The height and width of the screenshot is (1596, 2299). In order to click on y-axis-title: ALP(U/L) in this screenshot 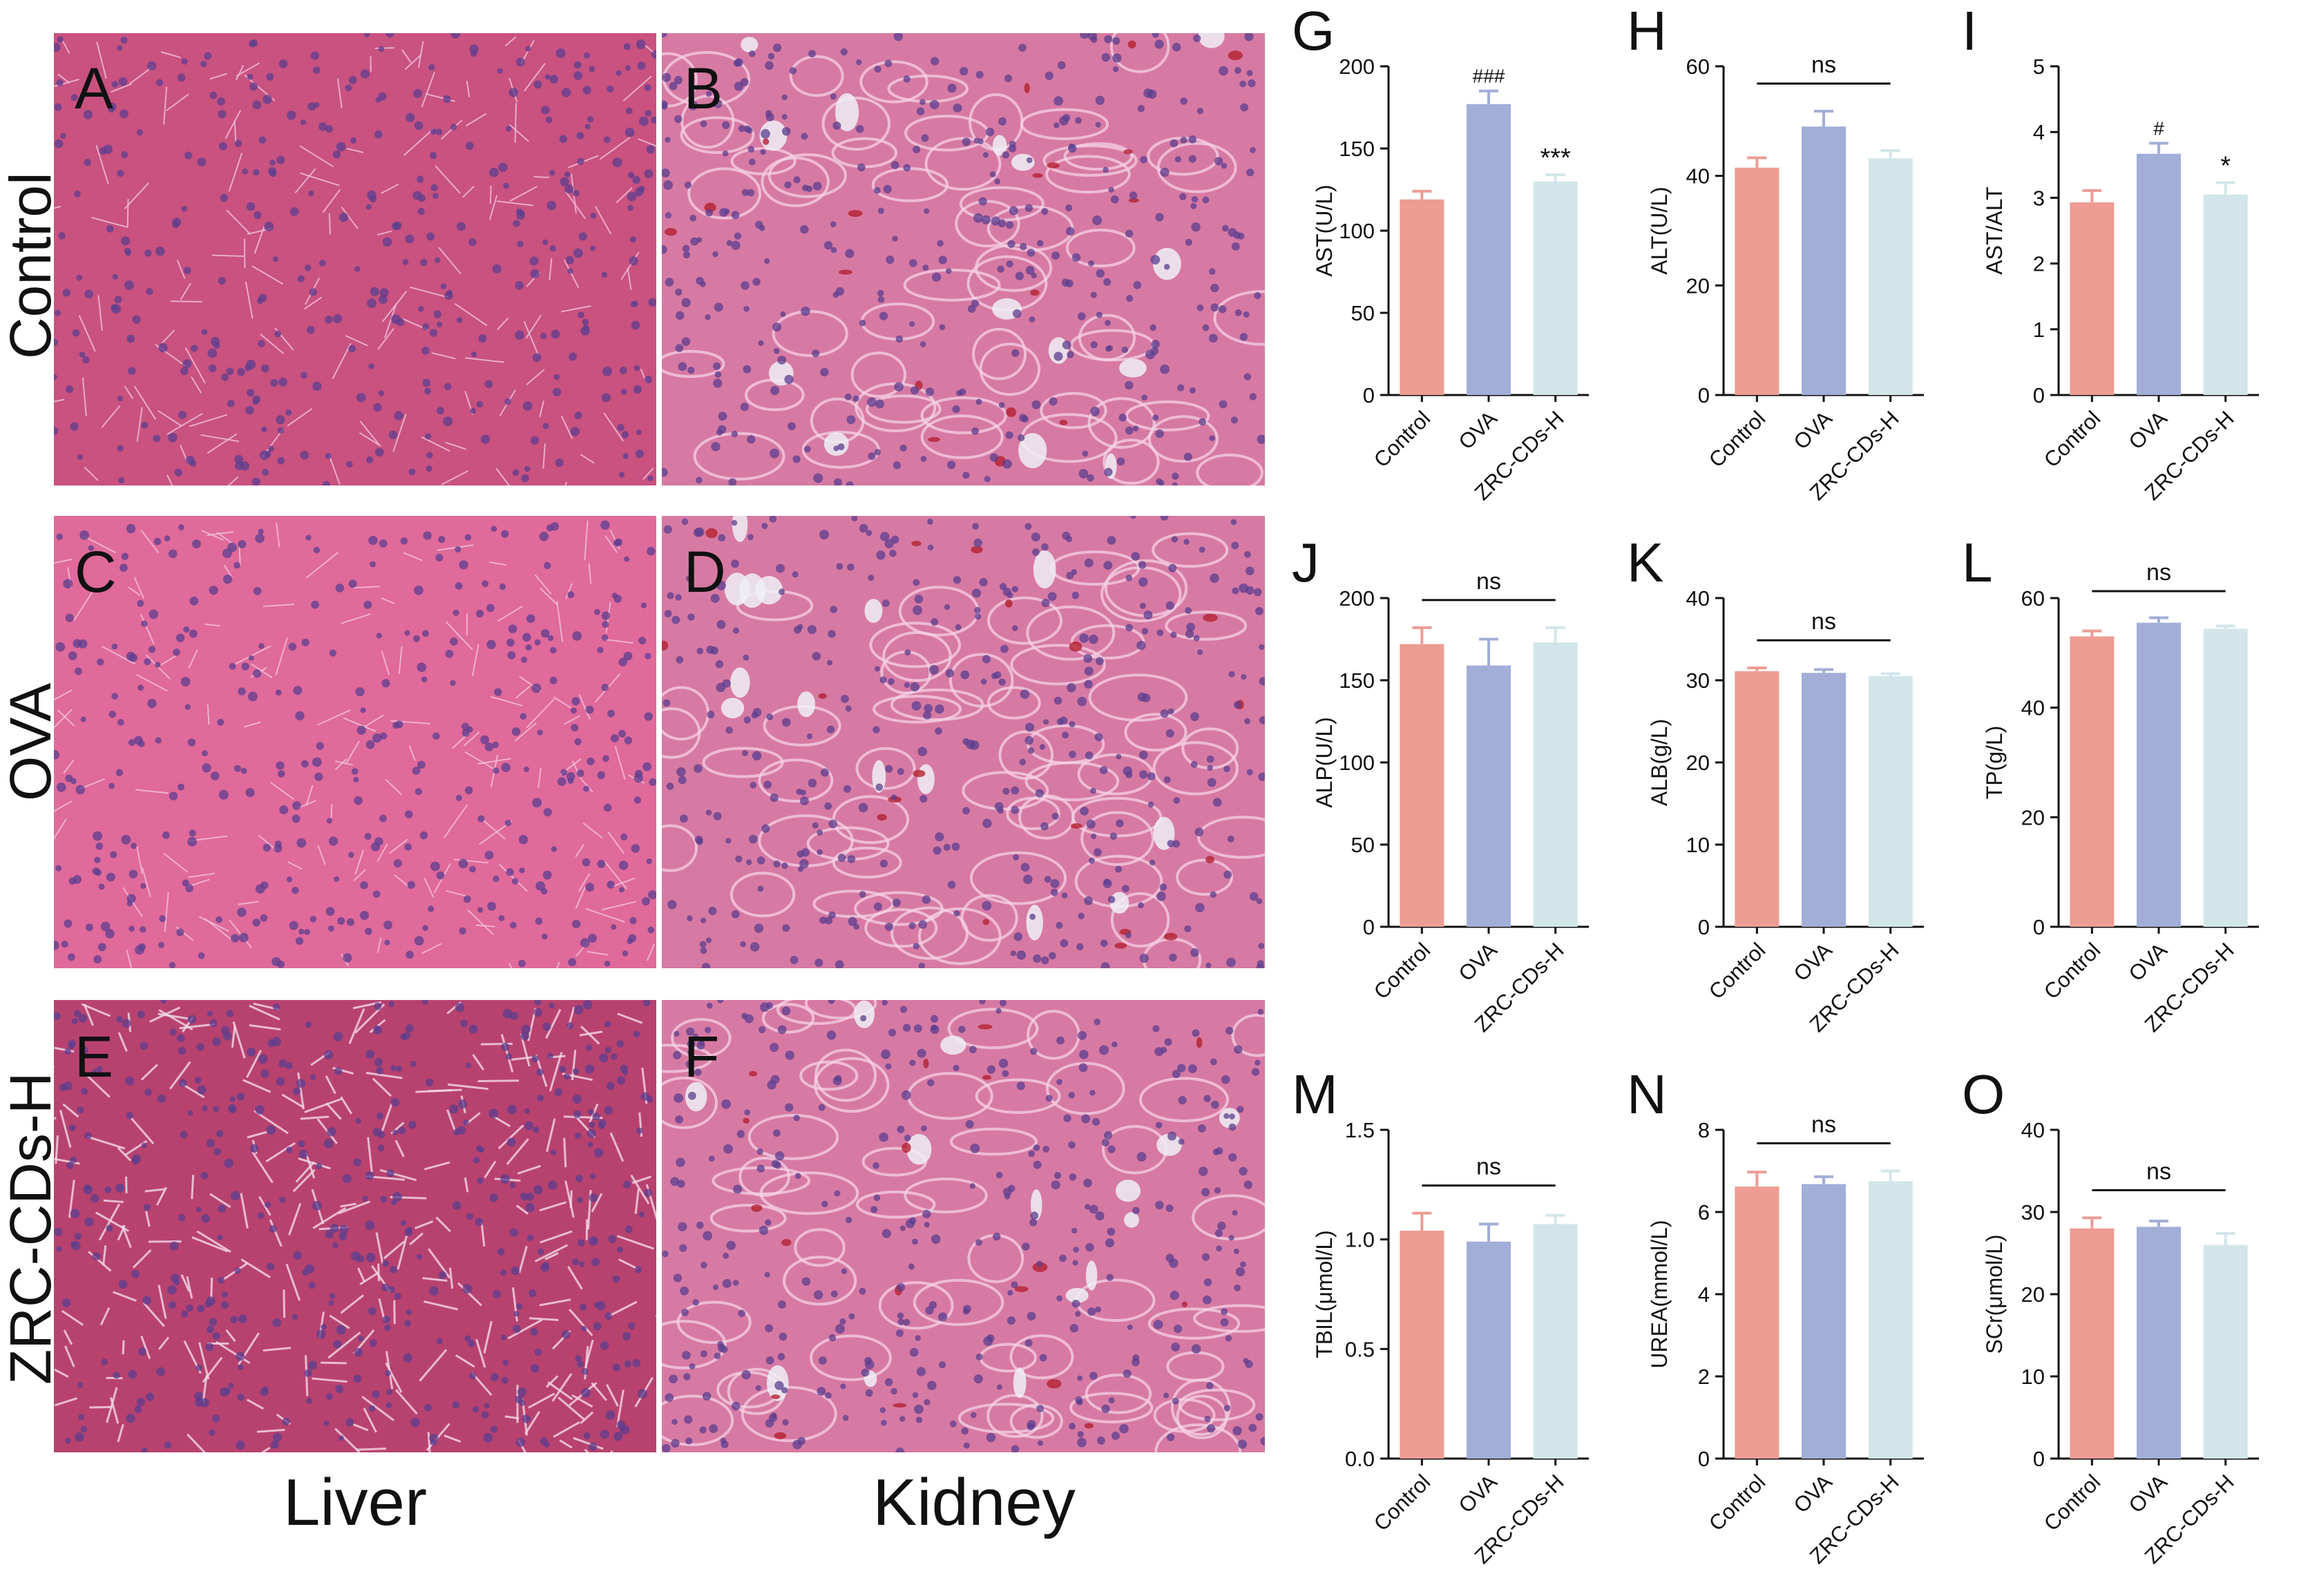, I will do `click(1324, 762)`.